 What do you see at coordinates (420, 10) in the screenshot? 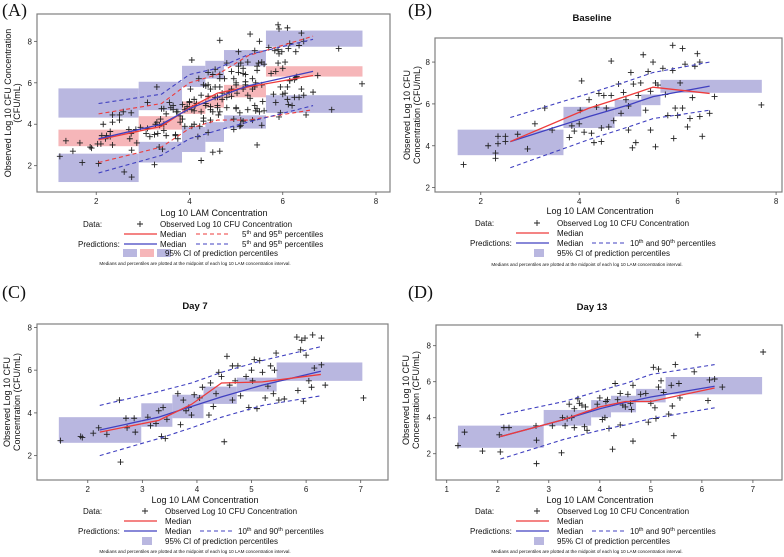
I see `panel-label: (B)` at bounding box center [420, 10].